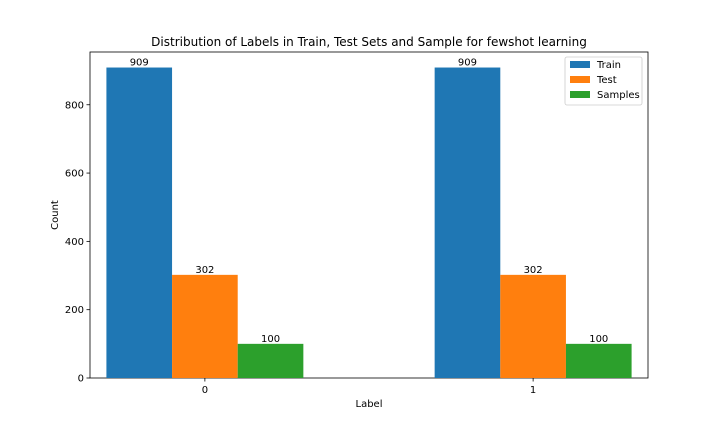 The height and width of the screenshot is (432, 720). Describe the element at coordinates (270, 339) in the screenshot. I see `data-label-samples-0: 100` at that location.